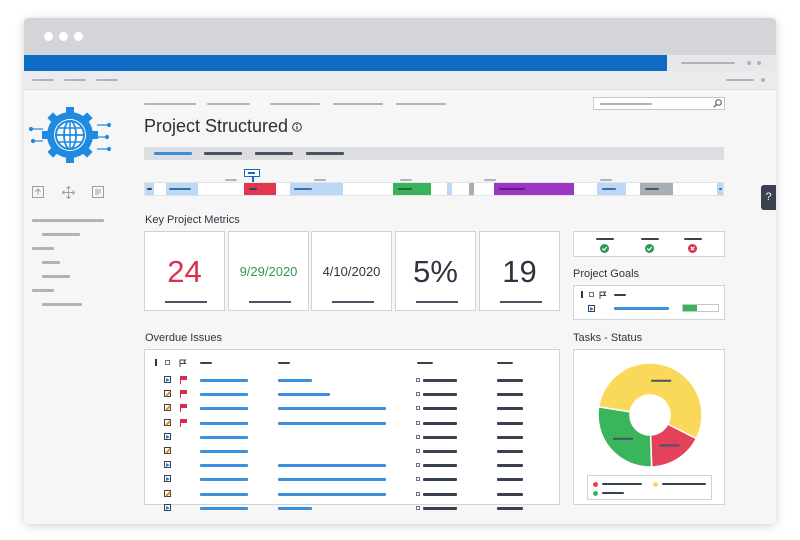 The image size is (800, 540). Describe the element at coordinates (763, 80) in the screenshot. I see `toolbar-dot` at that location.